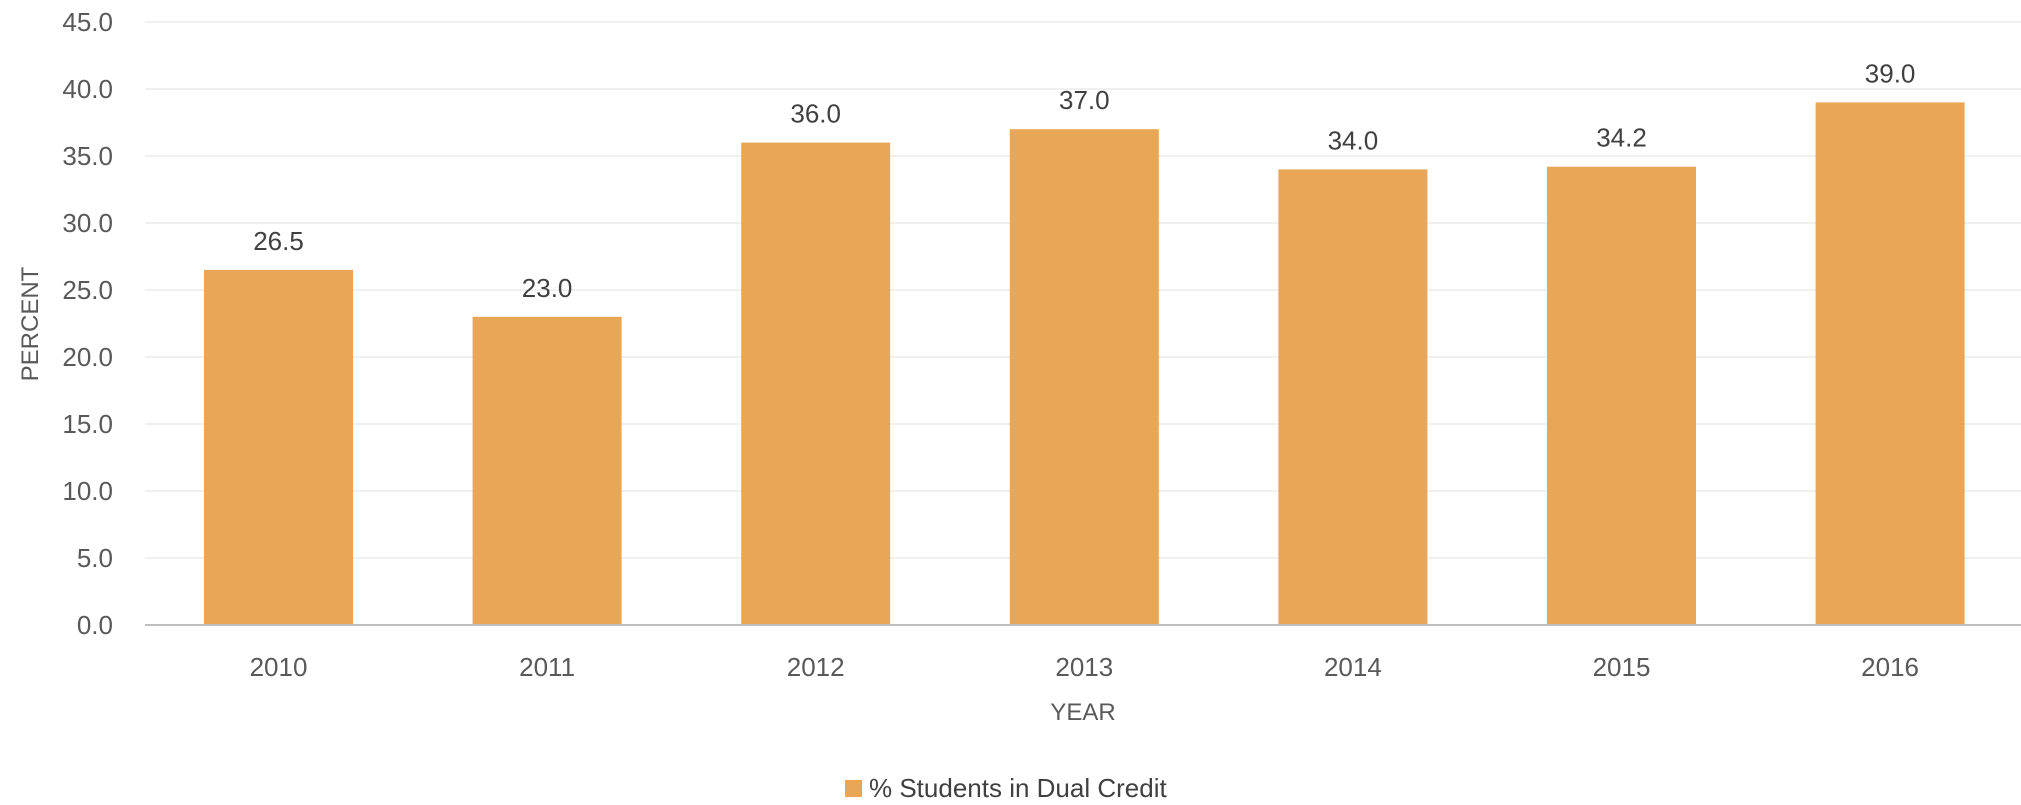 Image resolution: width=2021 pixels, height=805 pixels. What do you see at coordinates (1621, 395) in the screenshot?
I see `bar-2015` at bounding box center [1621, 395].